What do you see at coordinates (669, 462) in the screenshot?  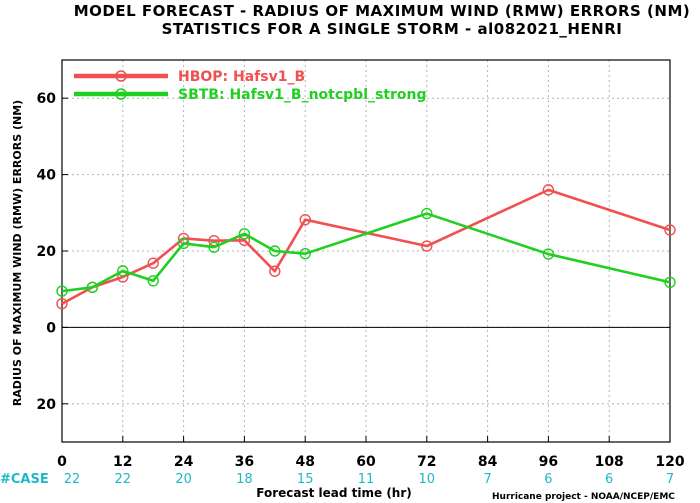 I see `x-tick-label: 120` at bounding box center [669, 462].